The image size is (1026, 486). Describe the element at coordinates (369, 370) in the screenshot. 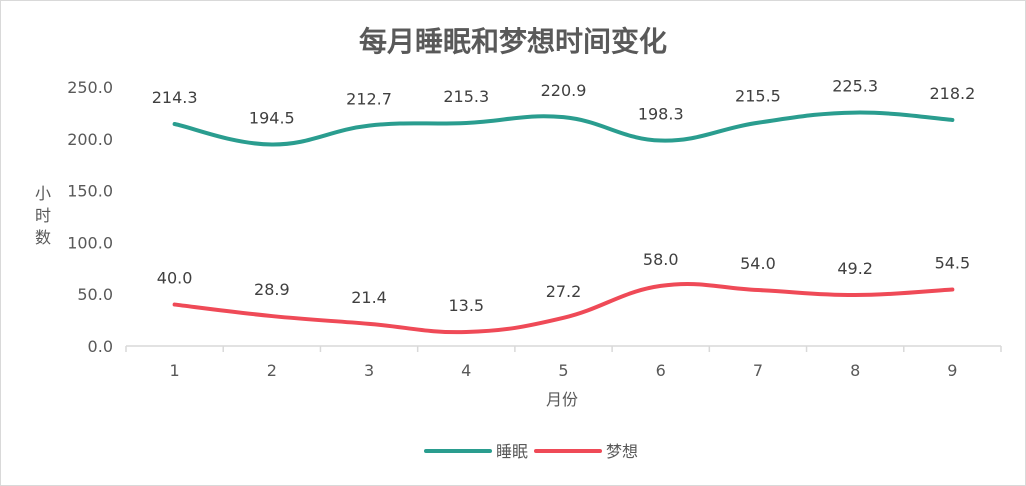

I see `x-tick-label: 3` at that location.